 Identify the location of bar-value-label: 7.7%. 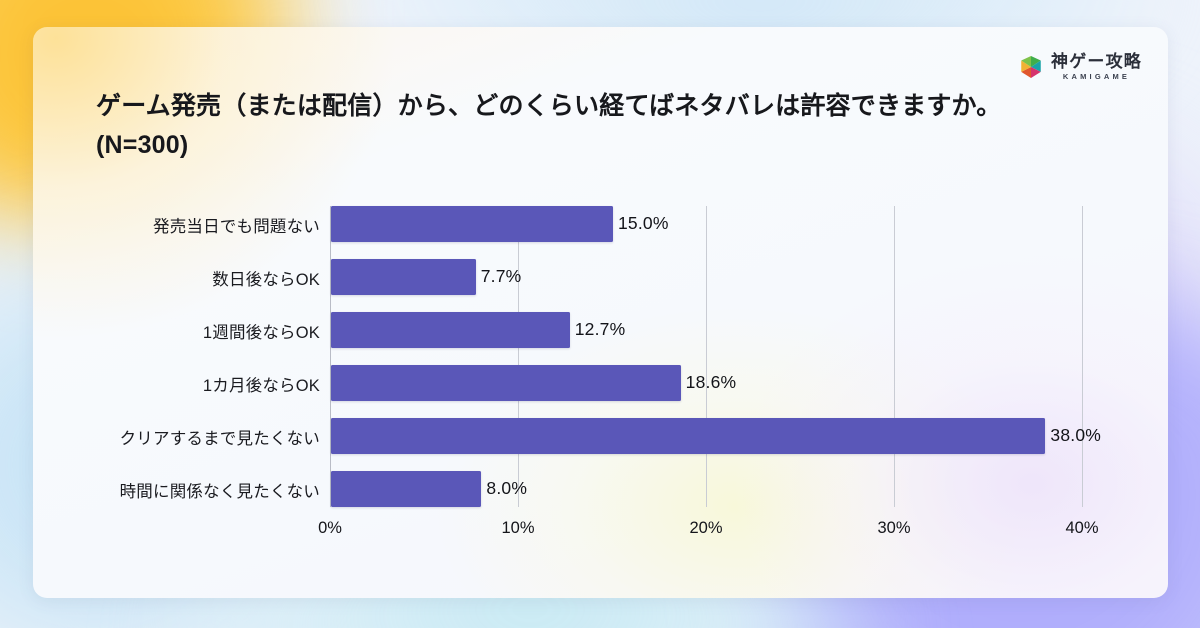
(501, 276).